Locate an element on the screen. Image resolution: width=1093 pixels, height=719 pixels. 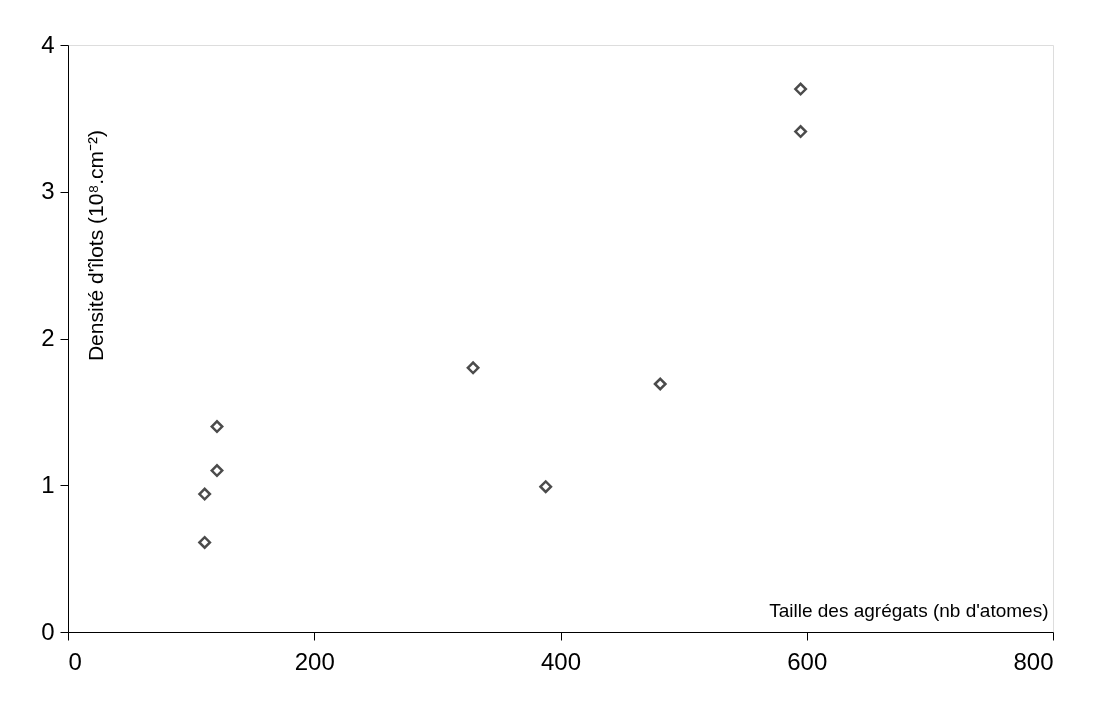
x-tick-label: 600 is located at coordinates (807, 661).